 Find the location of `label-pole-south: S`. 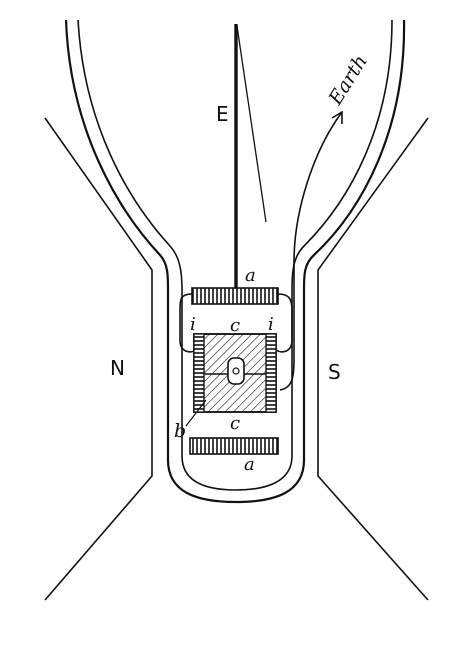

label-pole-south: S is located at coordinates (334, 372).